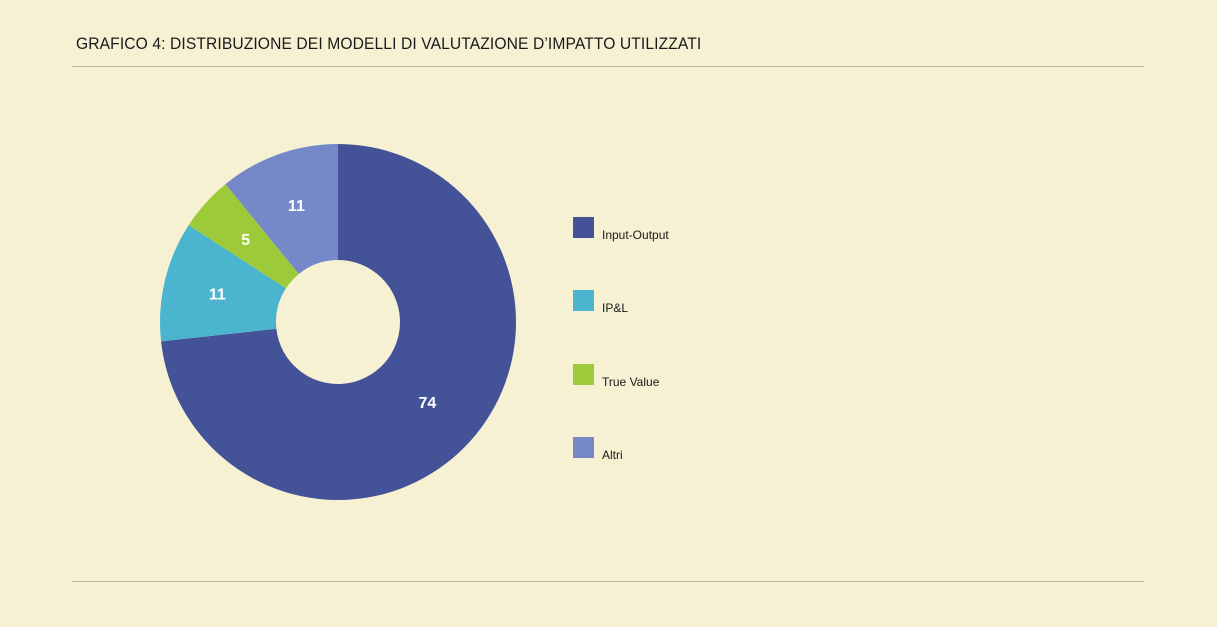 The width and height of the screenshot is (1217, 627). I want to click on slice-altri, so click(281, 209).